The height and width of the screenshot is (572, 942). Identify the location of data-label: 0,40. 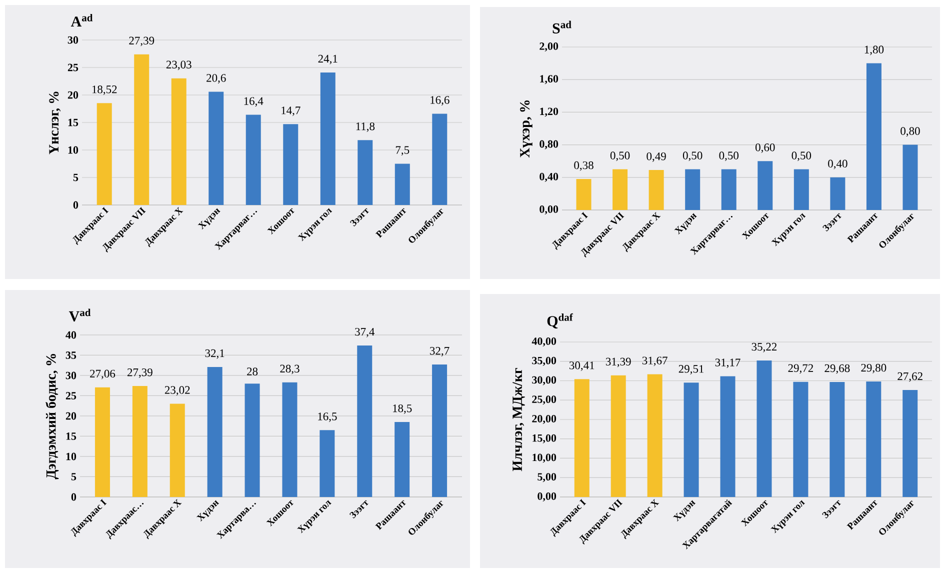
(838, 165).